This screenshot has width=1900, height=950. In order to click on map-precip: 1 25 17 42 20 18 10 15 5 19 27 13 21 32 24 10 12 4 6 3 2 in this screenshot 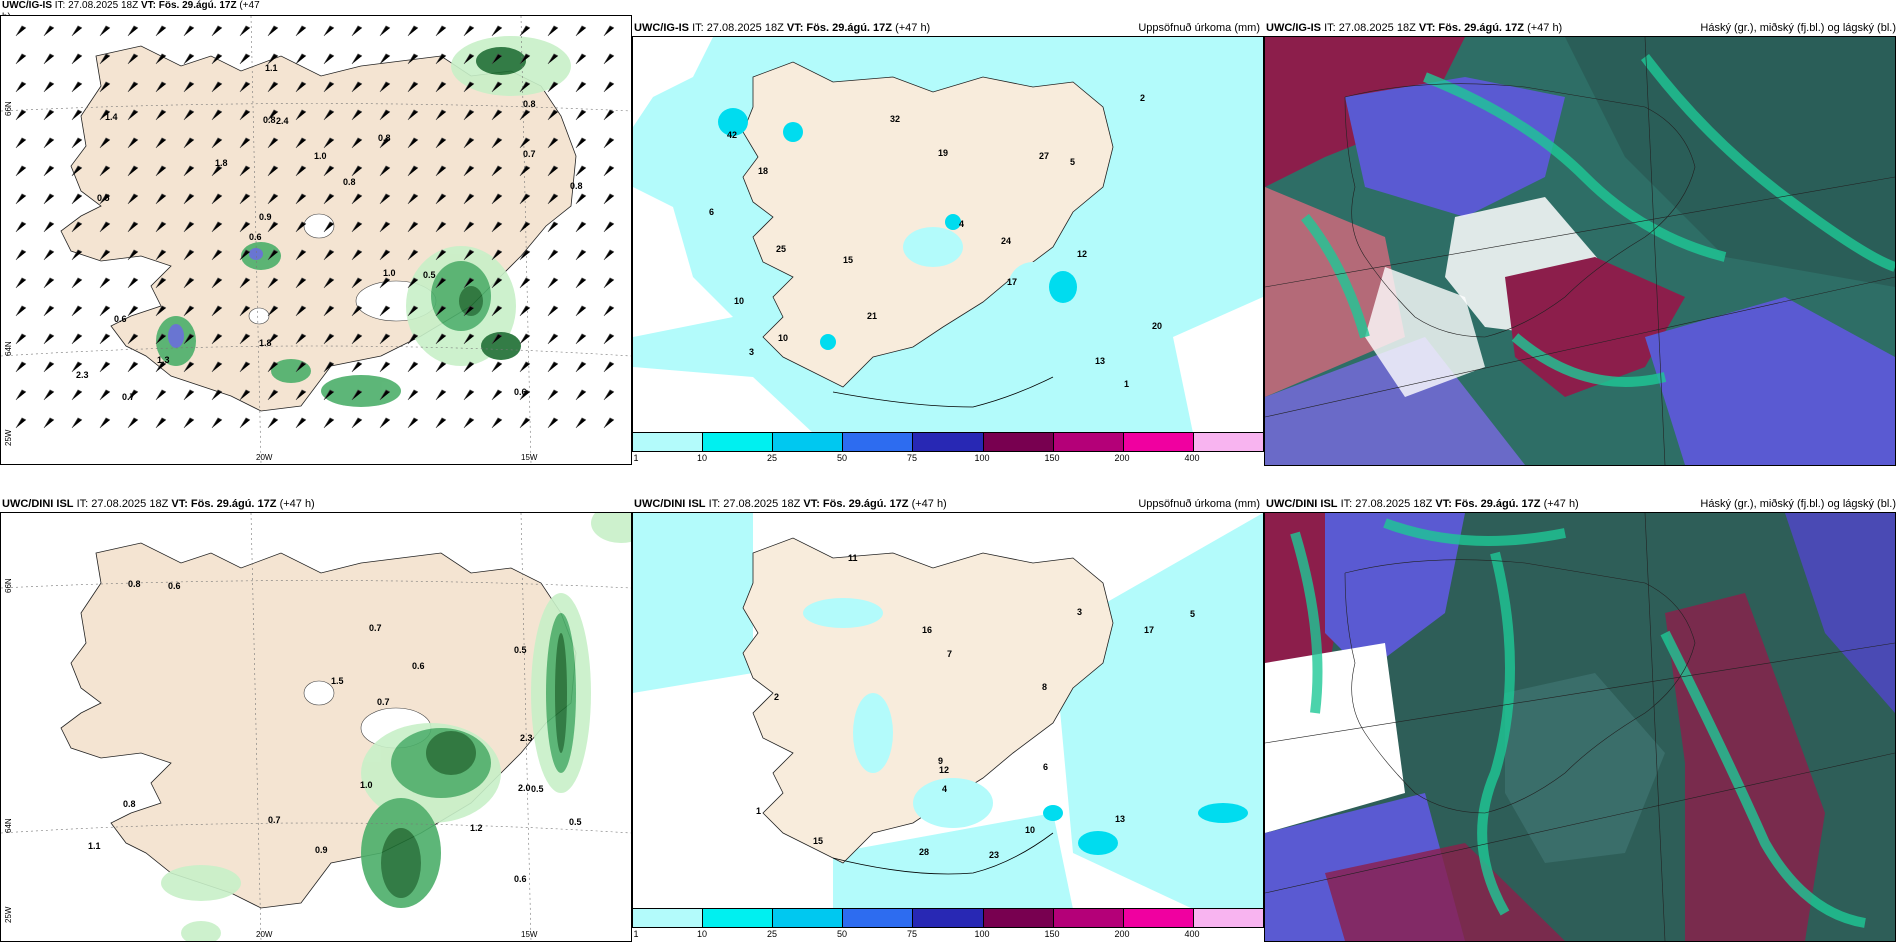, I will do `click(948, 235)`.